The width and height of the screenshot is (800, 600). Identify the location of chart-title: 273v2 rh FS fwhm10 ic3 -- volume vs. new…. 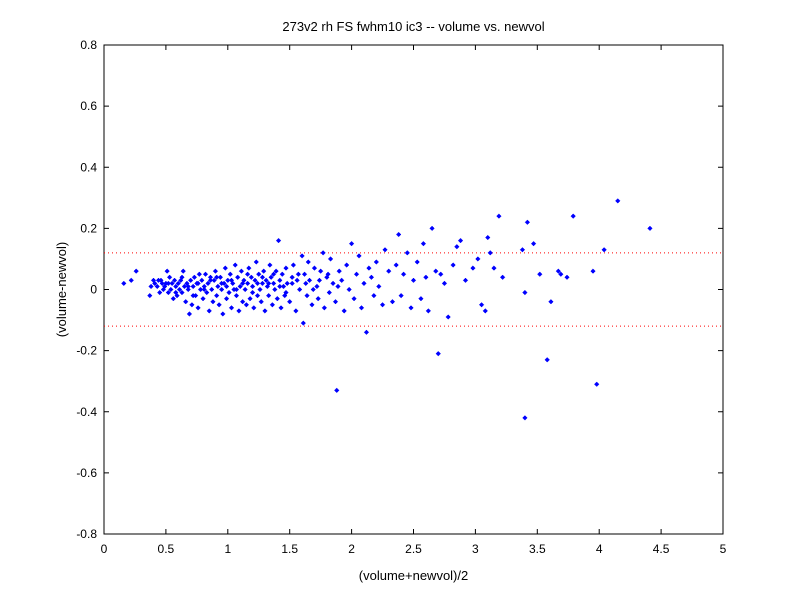
(413, 26).